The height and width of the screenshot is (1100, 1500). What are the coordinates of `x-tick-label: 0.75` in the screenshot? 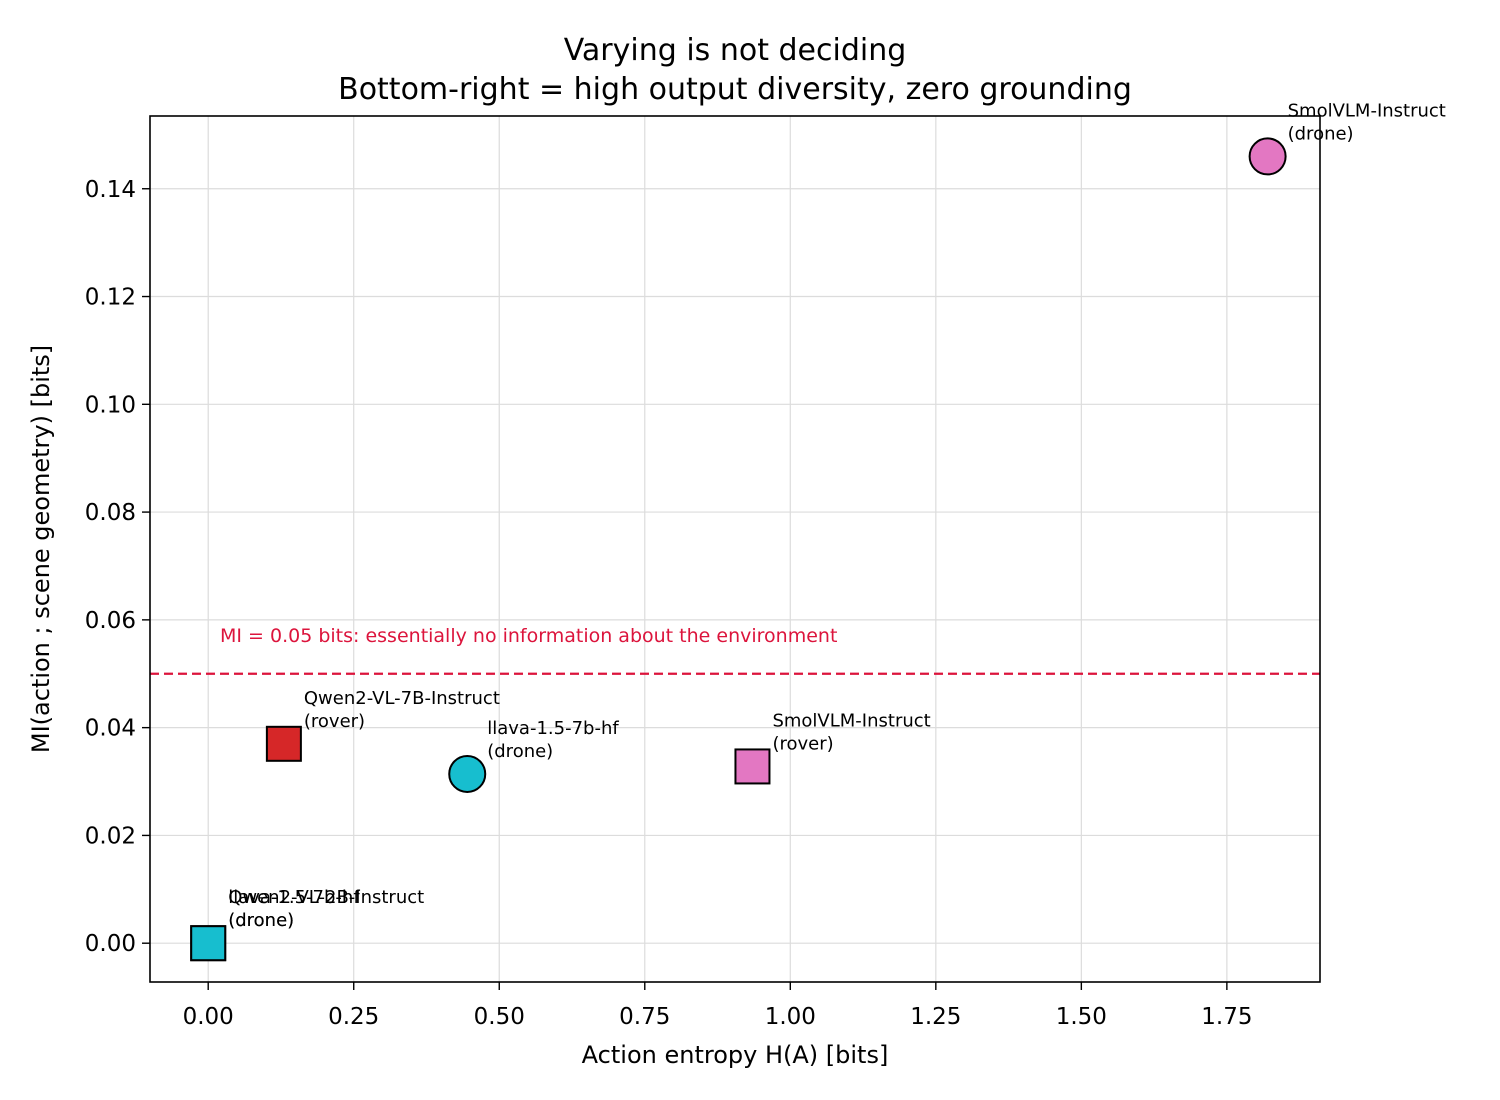 It's located at (644, 1017).